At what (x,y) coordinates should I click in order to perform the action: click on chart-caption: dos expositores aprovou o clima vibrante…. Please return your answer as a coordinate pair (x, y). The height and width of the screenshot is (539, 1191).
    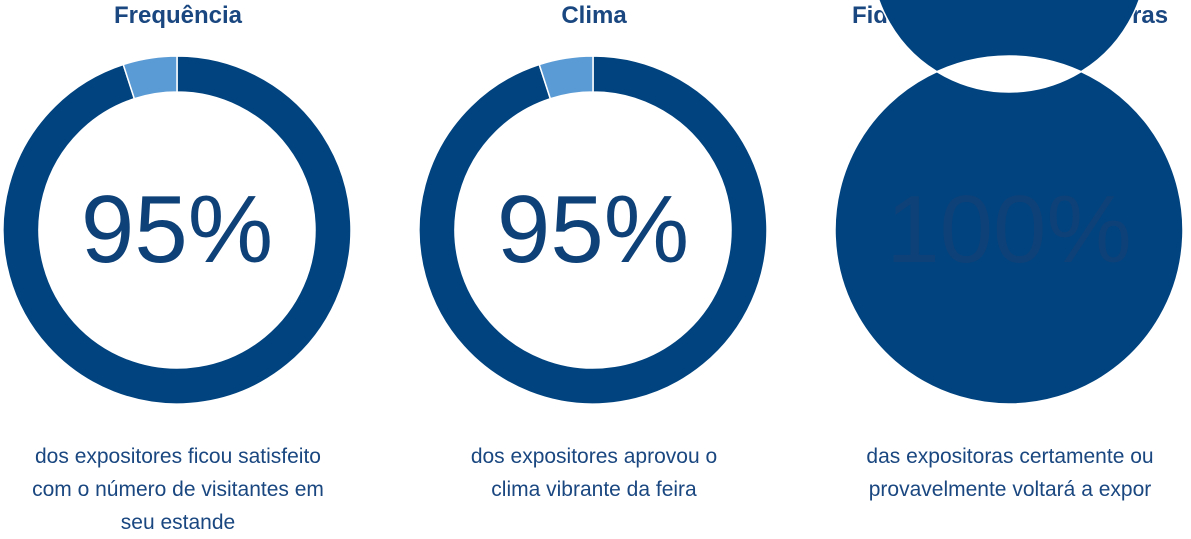
    Looking at the image, I should click on (594, 473).